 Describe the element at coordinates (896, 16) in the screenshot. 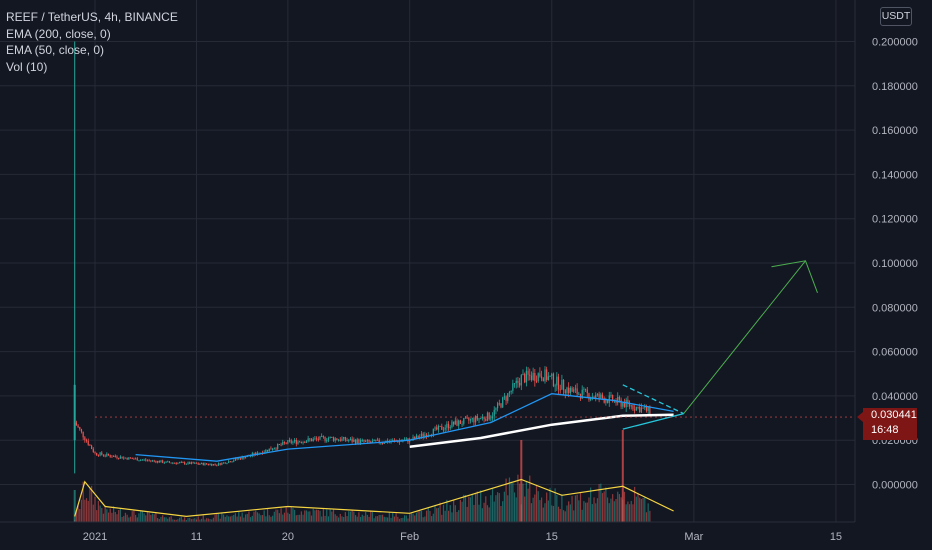

I see `currency-button: USDT` at that location.